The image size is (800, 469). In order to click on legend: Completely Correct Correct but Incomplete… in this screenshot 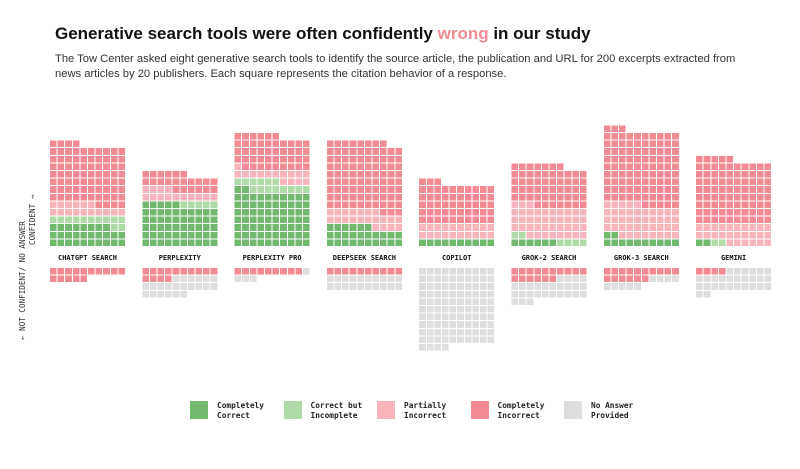, I will do `click(400, 416)`.